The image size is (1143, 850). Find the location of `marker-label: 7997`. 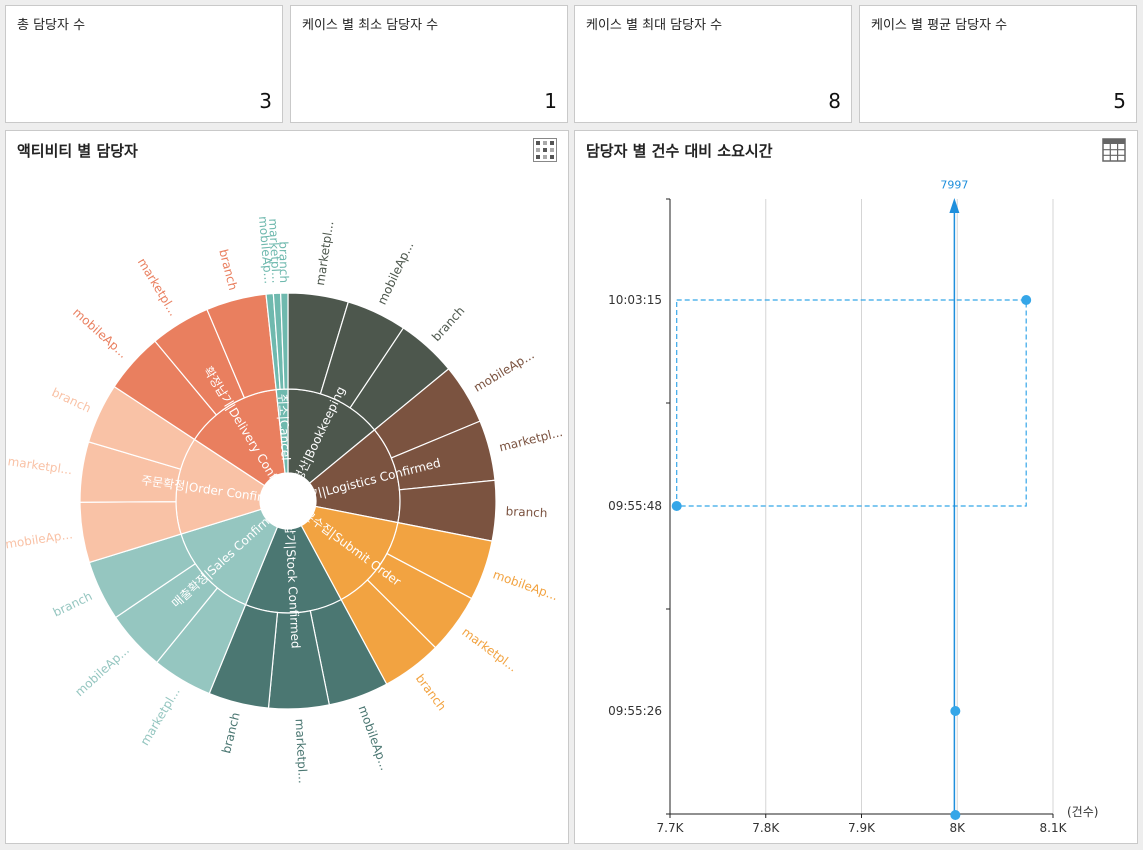

marker-label: 7997 is located at coordinates (954, 185).